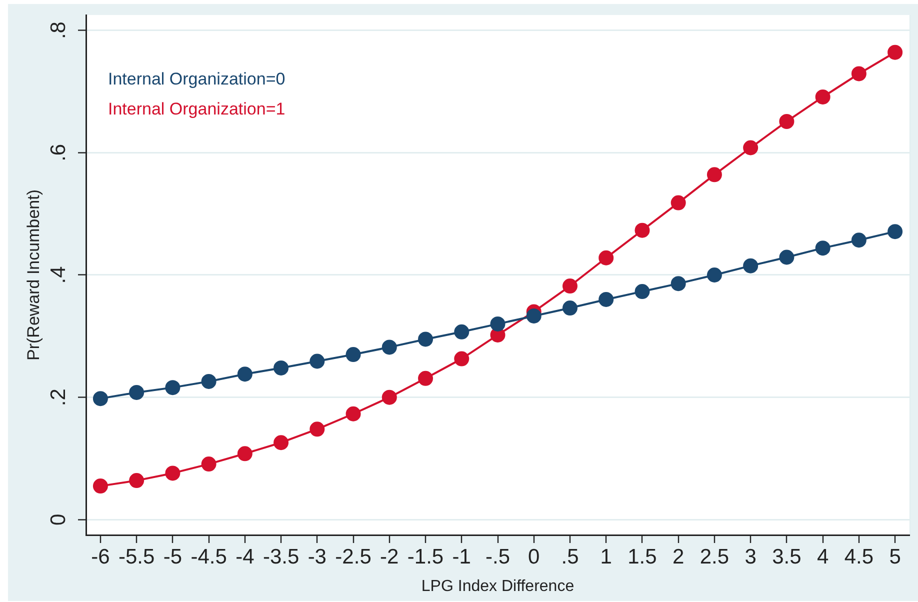 This screenshot has height=602, width=918. What do you see at coordinates (787, 556) in the screenshot?
I see `x-tick-label: 3.5` at bounding box center [787, 556].